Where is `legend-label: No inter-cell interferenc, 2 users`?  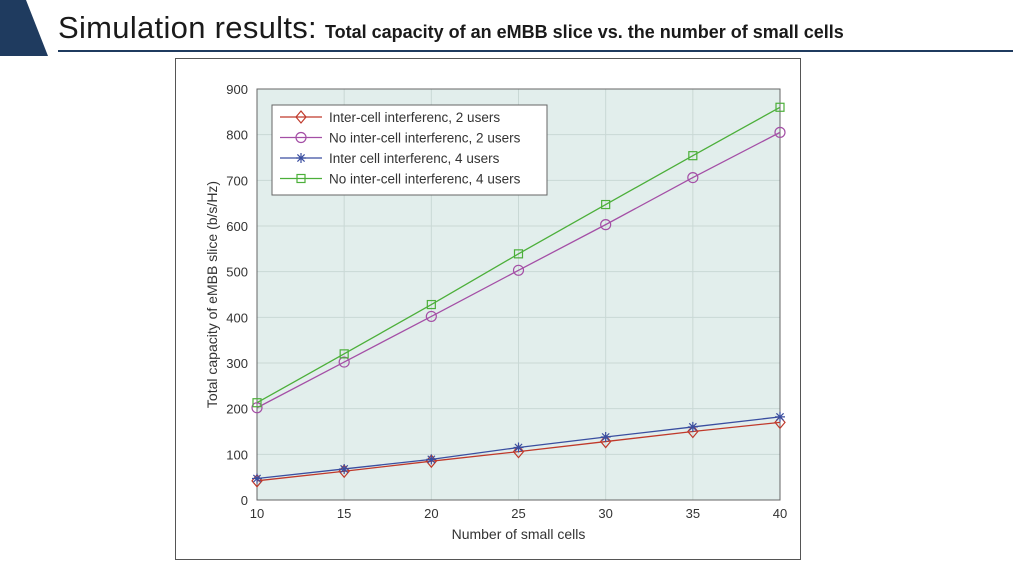 legend-label: No inter-cell interferenc, 2 users is located at coordinates (425, 138).